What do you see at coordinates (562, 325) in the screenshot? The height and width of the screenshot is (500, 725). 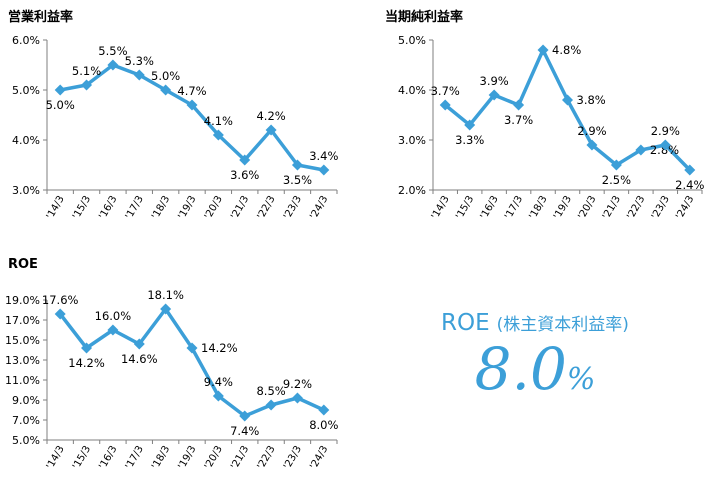 I see `kpi-sublabel: (株主資本利益率)` at bounding box center [562, 325].